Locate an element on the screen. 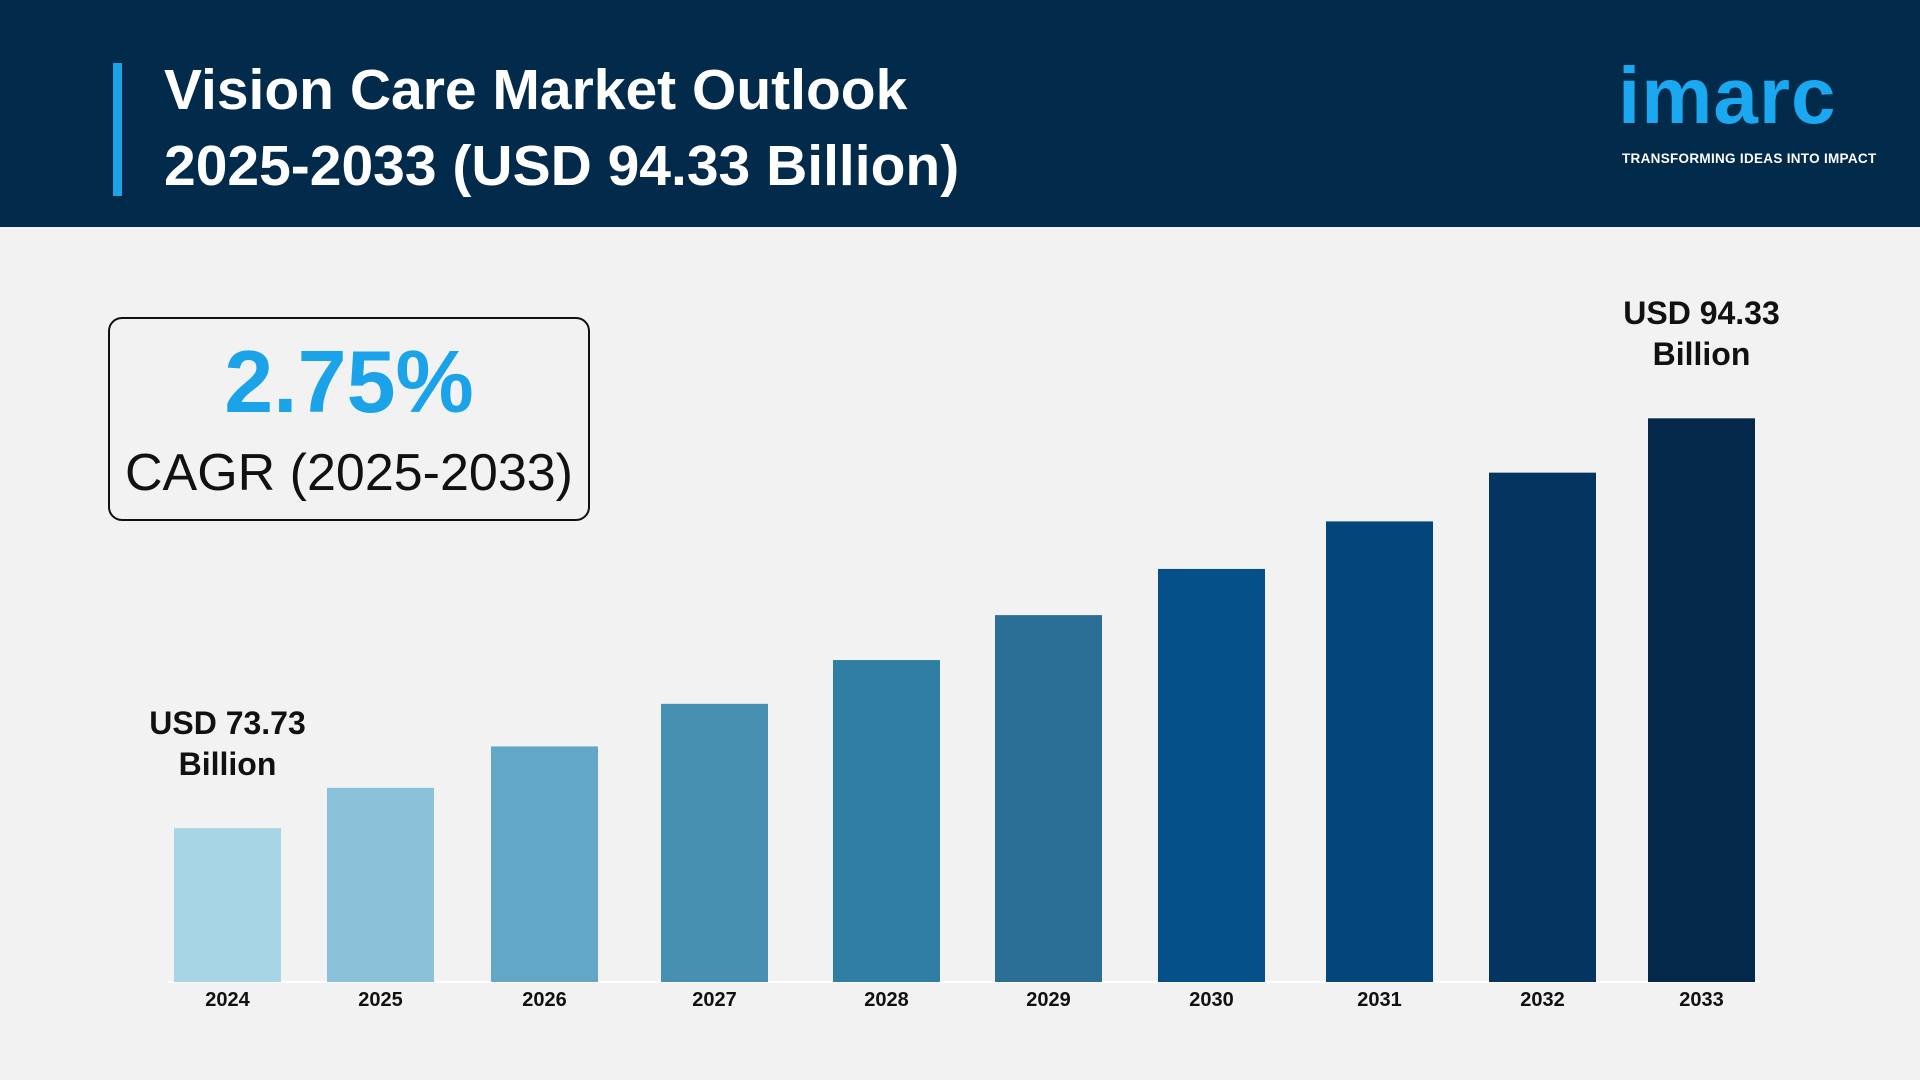 This screenshot has height=1080, width=1920. cagr-label: CAGR (2025-2033) is located at coordinates (349, 473).